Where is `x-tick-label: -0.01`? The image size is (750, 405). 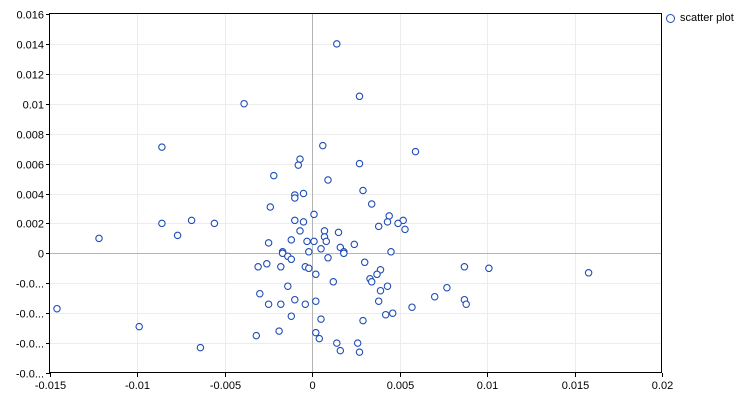
x-tick-label: -0.01 is located at coordinates (137, 386).